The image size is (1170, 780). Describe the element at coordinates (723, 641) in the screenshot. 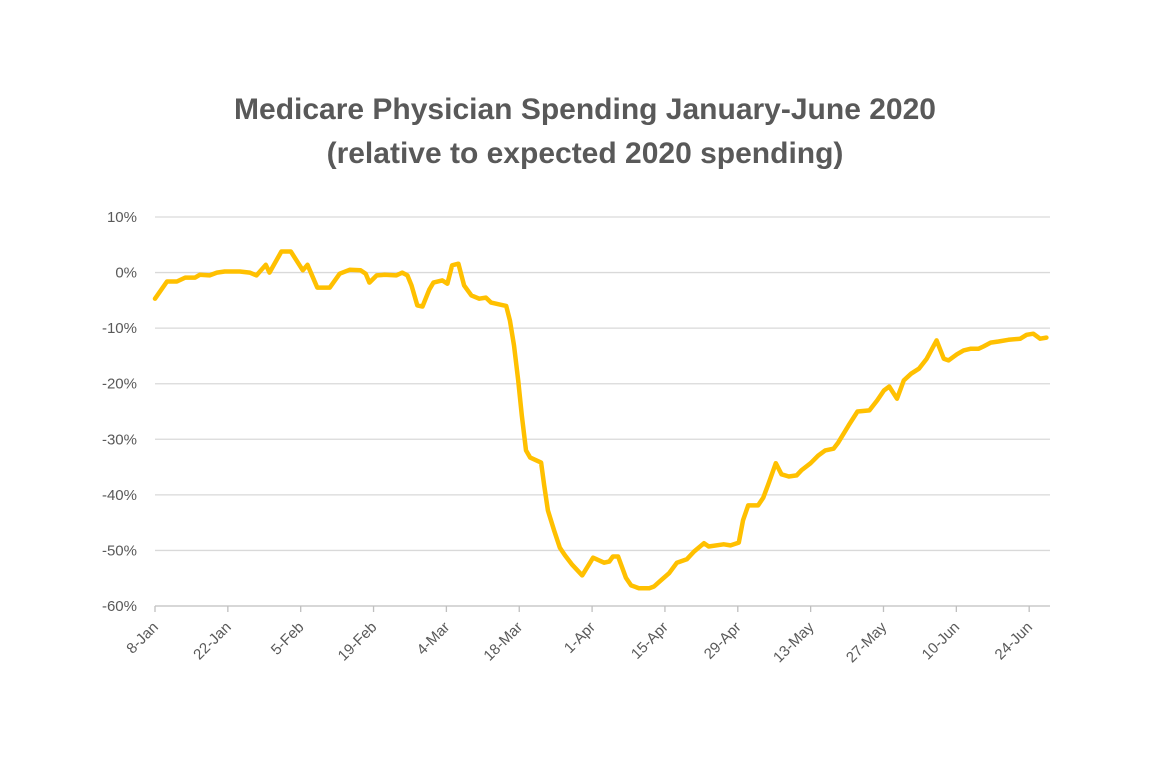

I see `x-tick-label: 29-Apr` at that location.